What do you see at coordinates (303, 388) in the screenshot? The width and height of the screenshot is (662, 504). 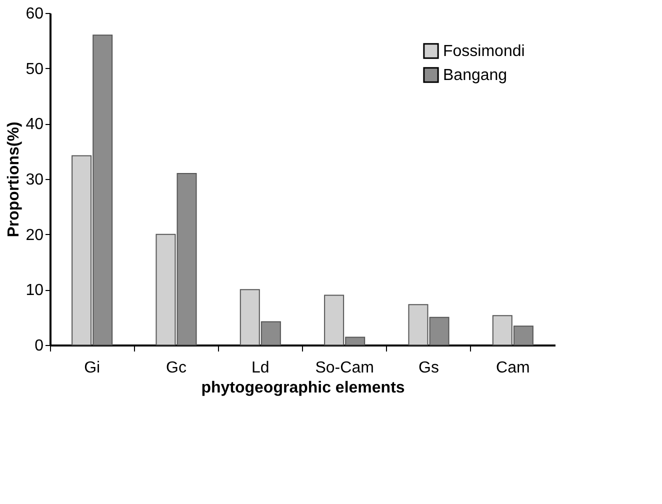 I see `x-axis-title: phytogeographic elements` at bounding box center [303, 388].